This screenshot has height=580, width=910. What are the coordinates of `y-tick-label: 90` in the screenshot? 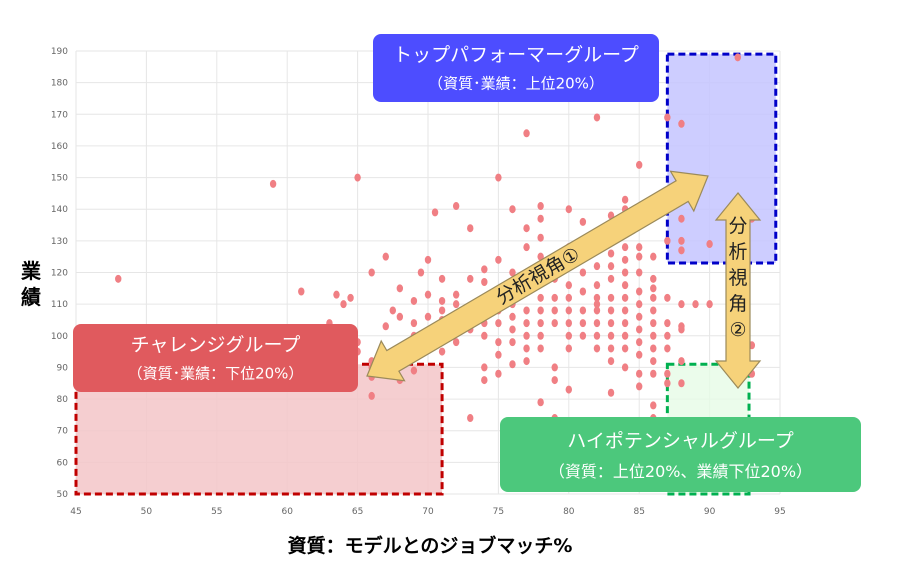 It's located at (63, 368).